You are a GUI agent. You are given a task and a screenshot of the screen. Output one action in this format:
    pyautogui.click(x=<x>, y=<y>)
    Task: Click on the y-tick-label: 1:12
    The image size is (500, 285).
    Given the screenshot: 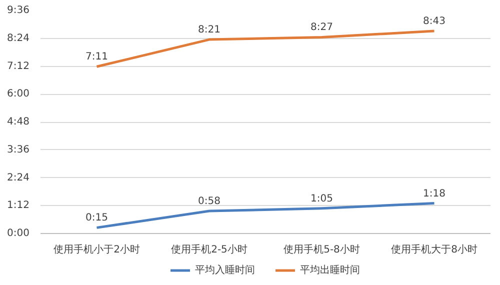 What is the action you would take?
    pyautogui.click(x=18, y=206)
    